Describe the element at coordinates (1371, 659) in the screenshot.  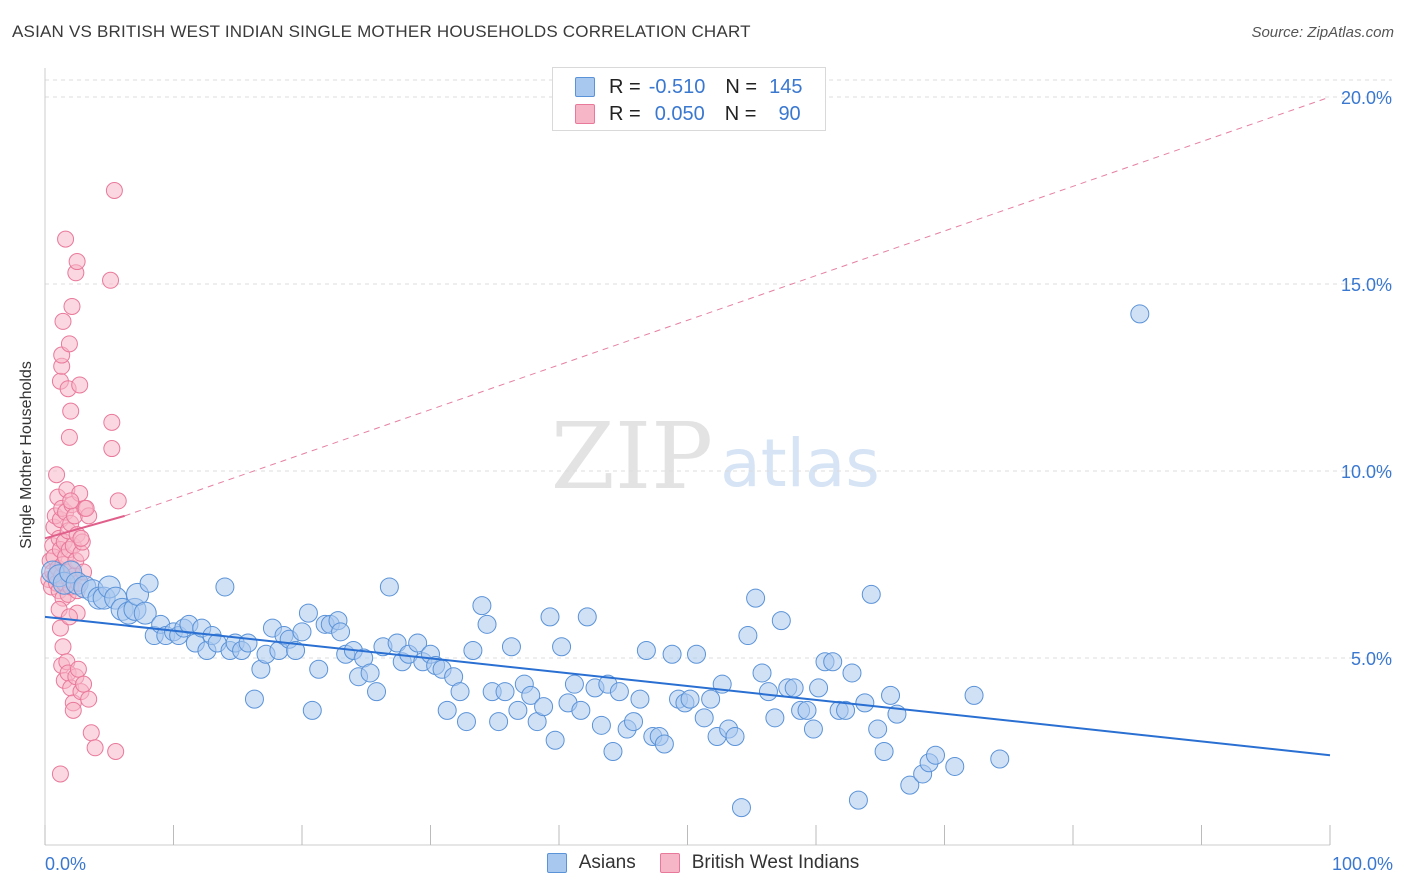
I see `y-tick-label: 5.0%` at that location.